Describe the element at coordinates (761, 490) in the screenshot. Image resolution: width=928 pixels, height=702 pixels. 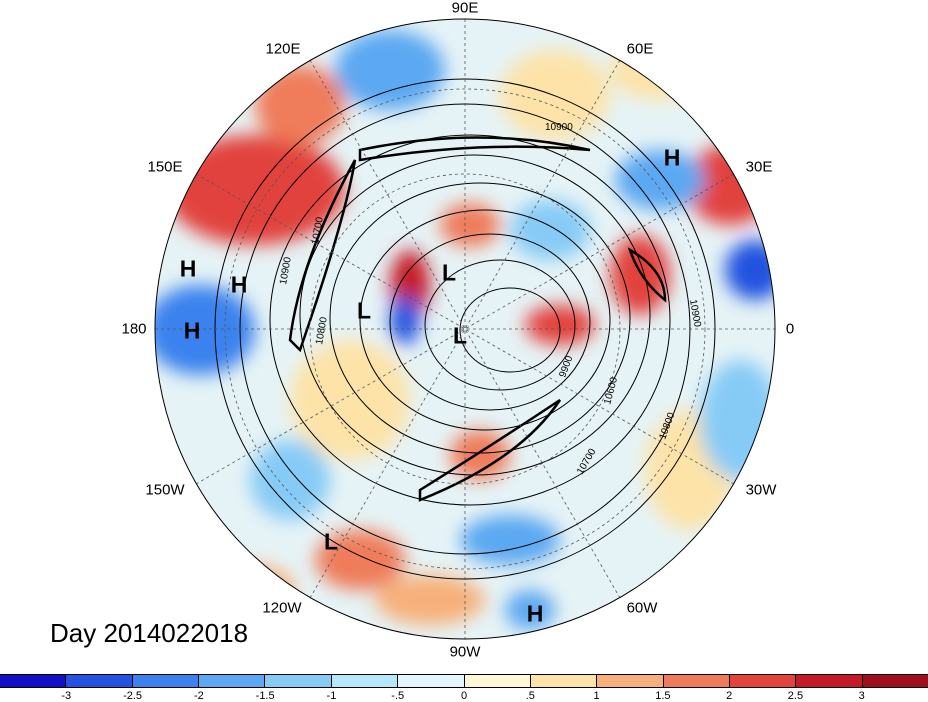
I see `longitude-label-30w: 30W` at that location.